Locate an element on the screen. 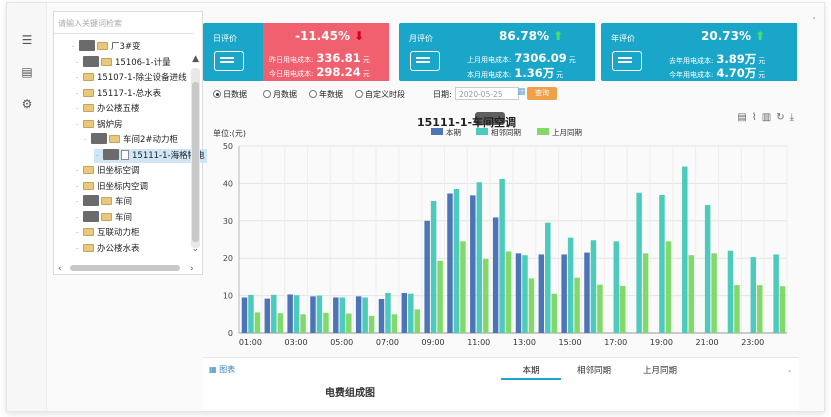  bar-chart-icon: ▥ is located at coordinates (769, 117).